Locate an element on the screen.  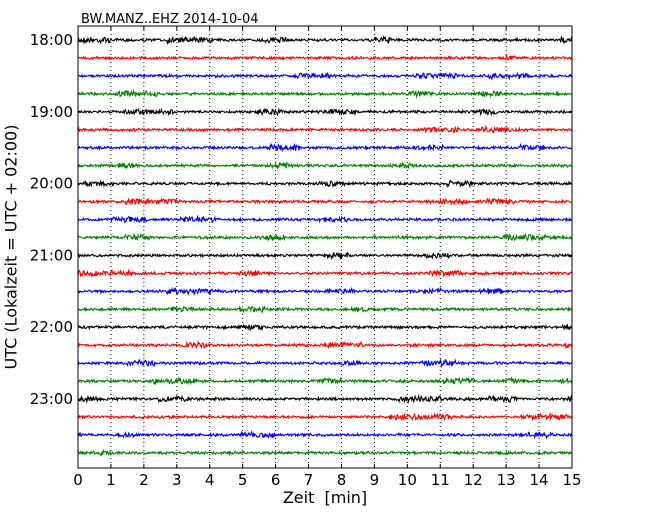
x-axis-label: Zeit [min] is located at coordinates (325, 497).